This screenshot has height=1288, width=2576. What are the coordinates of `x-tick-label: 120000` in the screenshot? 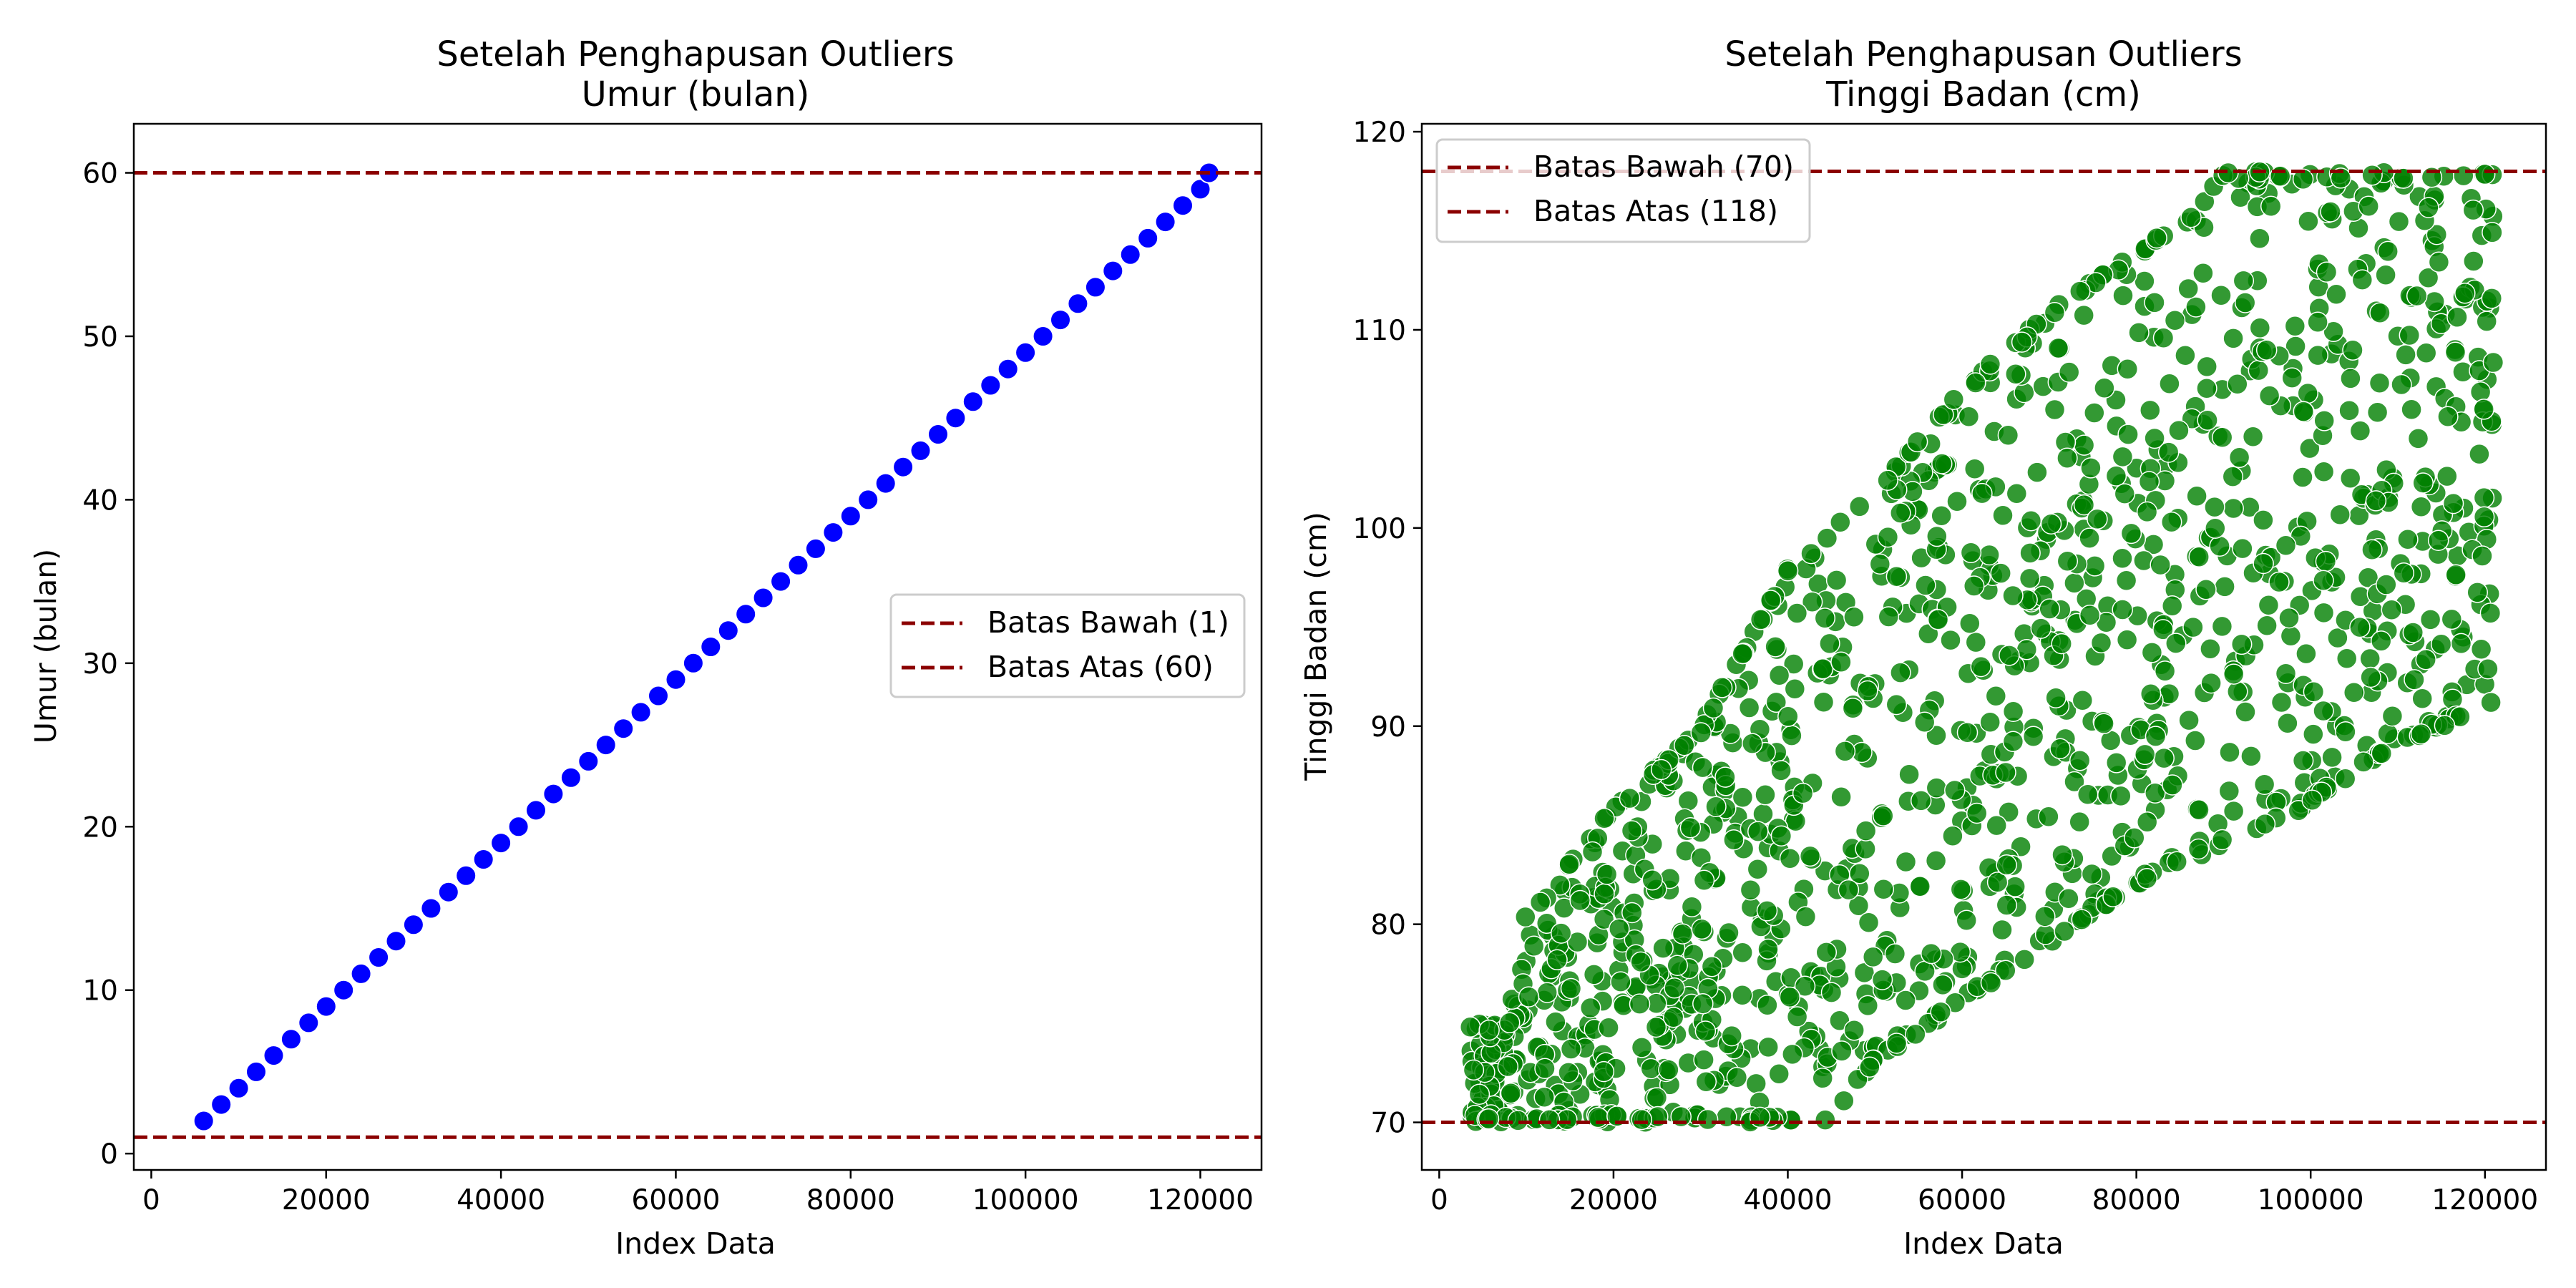 It's located at (2484, 1200).